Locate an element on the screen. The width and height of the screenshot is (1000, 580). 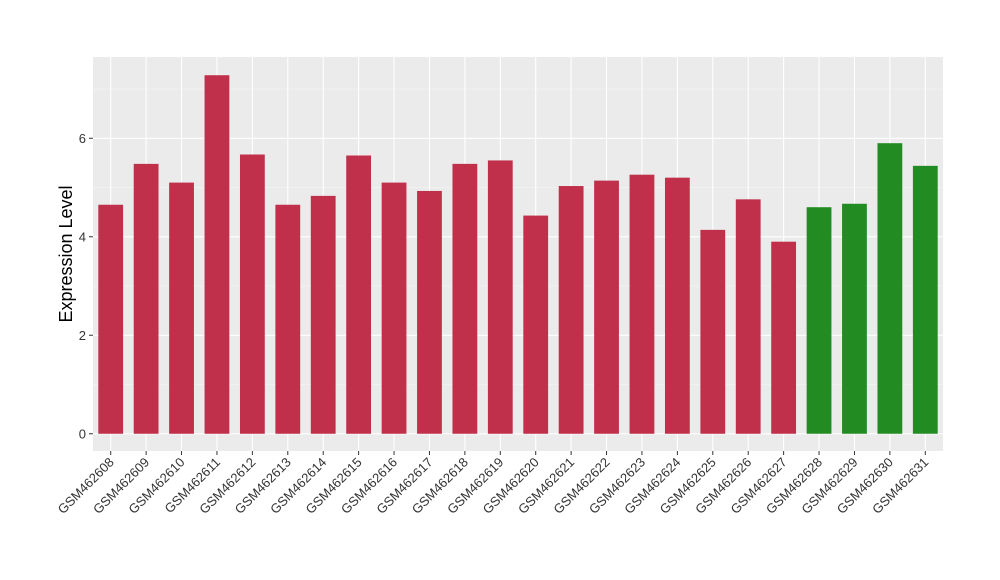
bar-GSM462608 is located at coordinates (111, 319).